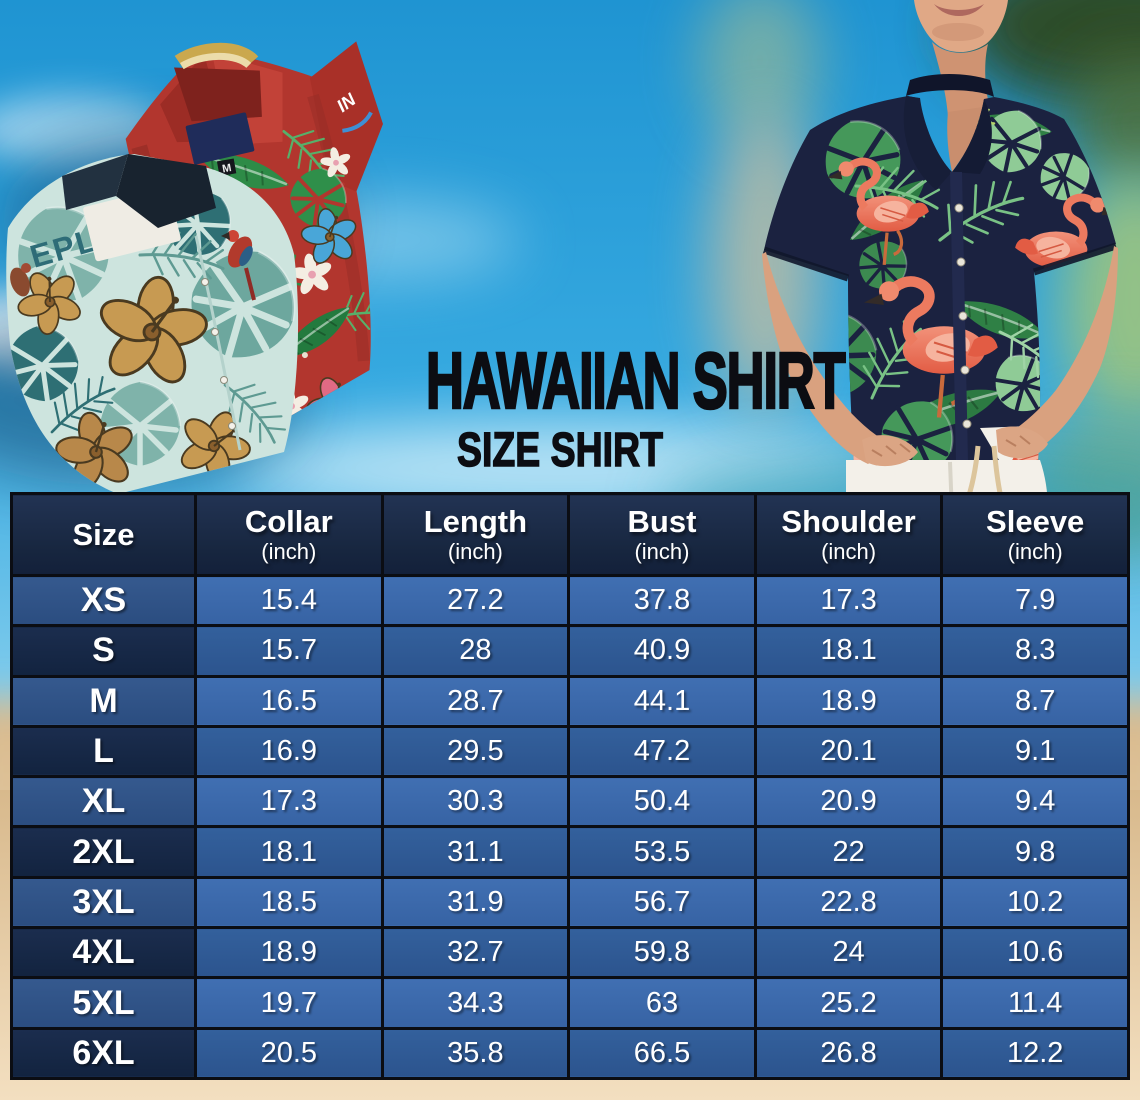  Describe the element at coordinates (152, 324) in the screenshot. I see `teal-shirt-photo: EPL` at that location.